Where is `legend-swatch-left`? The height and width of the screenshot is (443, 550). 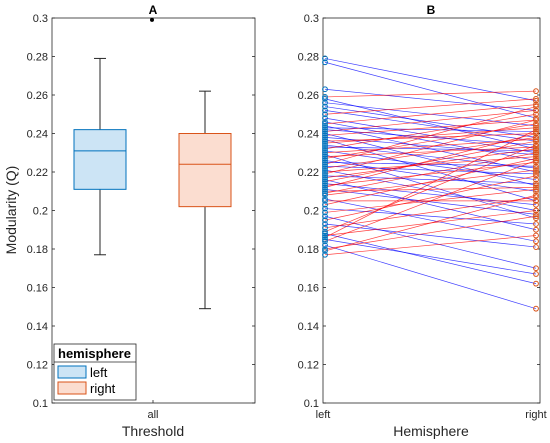 legend-swatch-left is located at coordinates (72, 372).